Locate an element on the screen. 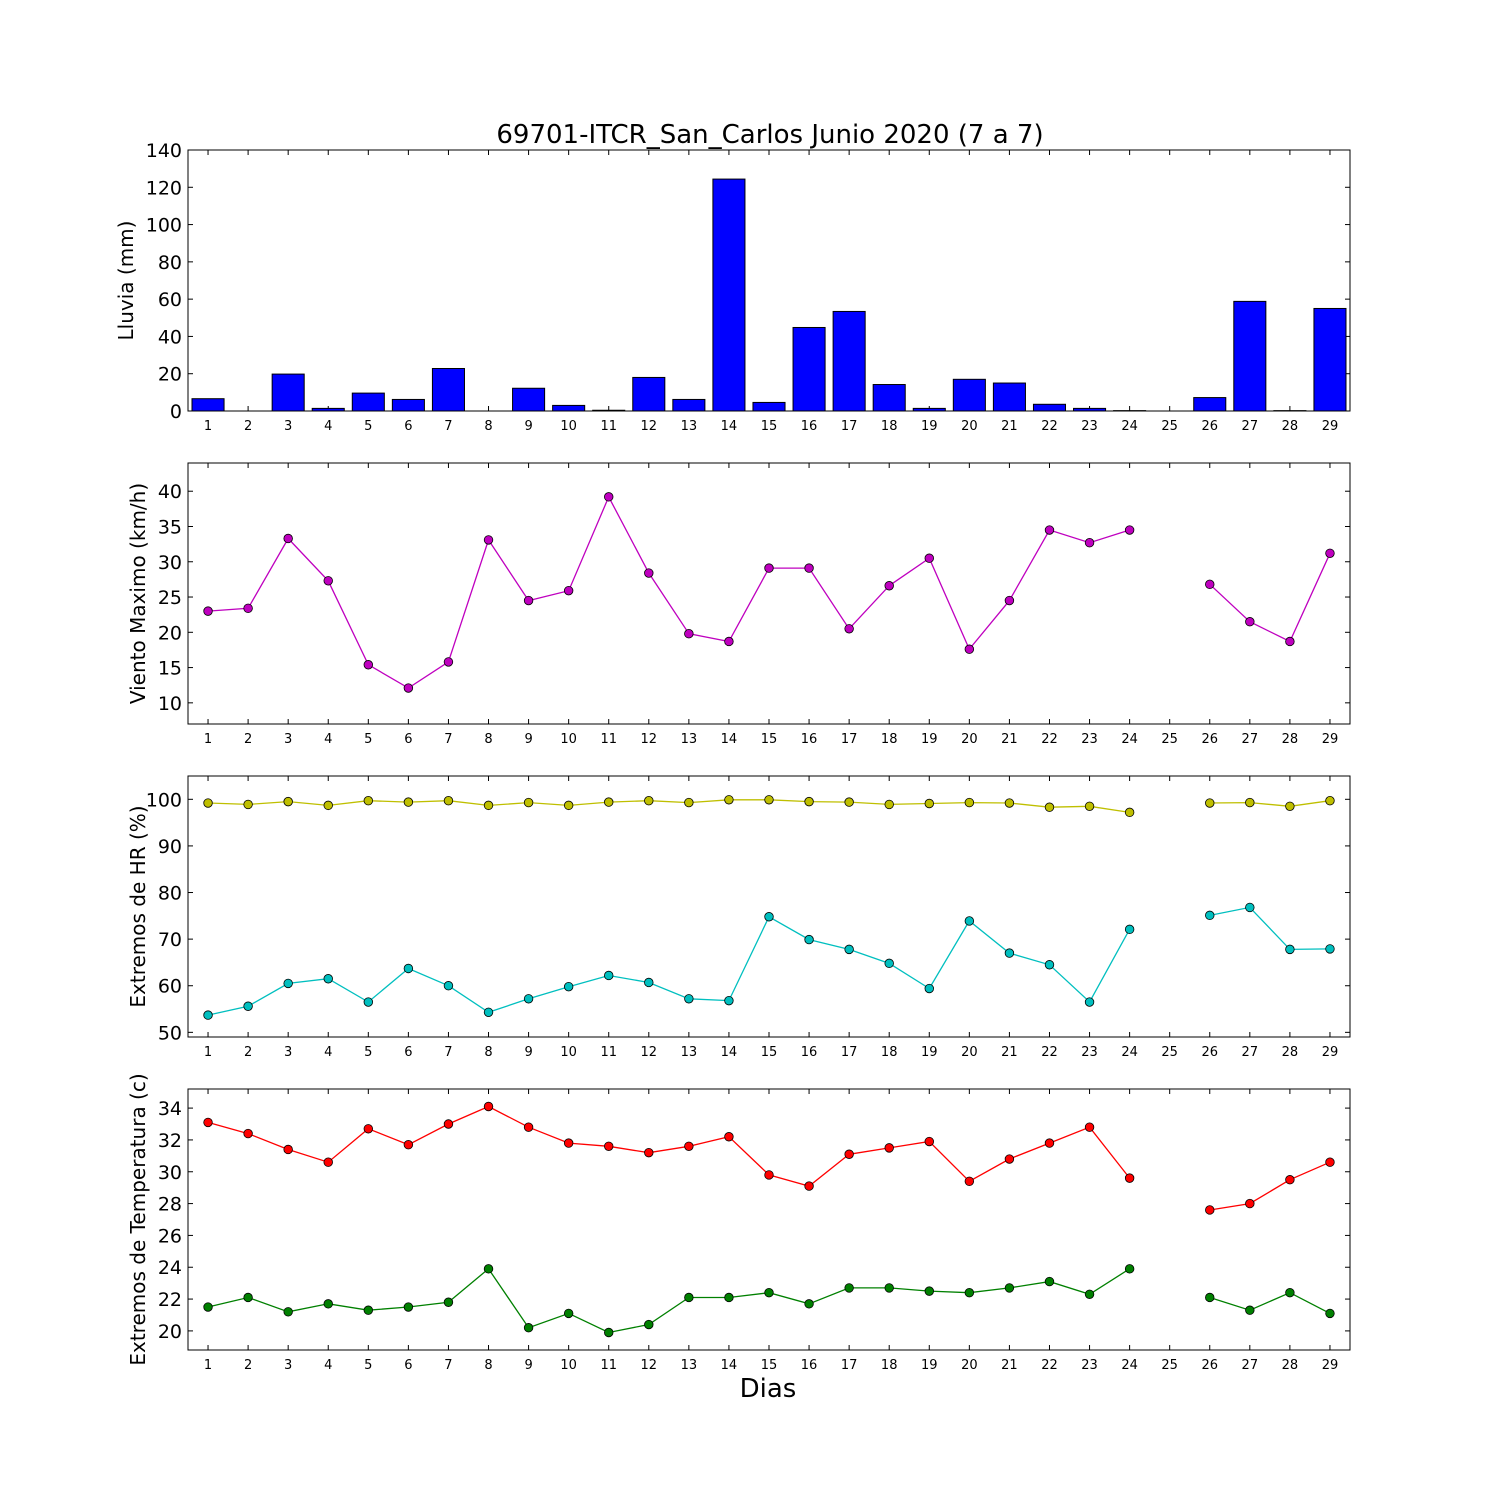  x-tick-label: 21 is located at coordinates (1009, 1365).